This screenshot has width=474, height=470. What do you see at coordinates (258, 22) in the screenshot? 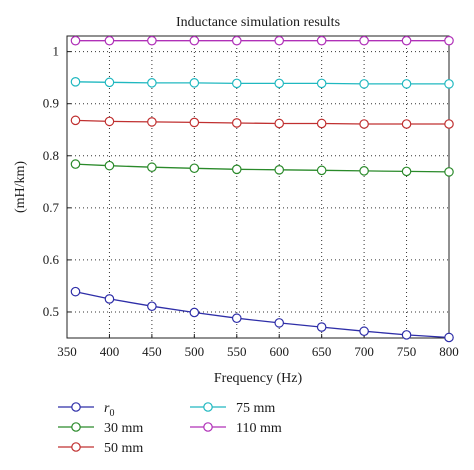
I see `chart-title: Inductance simulation results` at bounding box center [258, 22].